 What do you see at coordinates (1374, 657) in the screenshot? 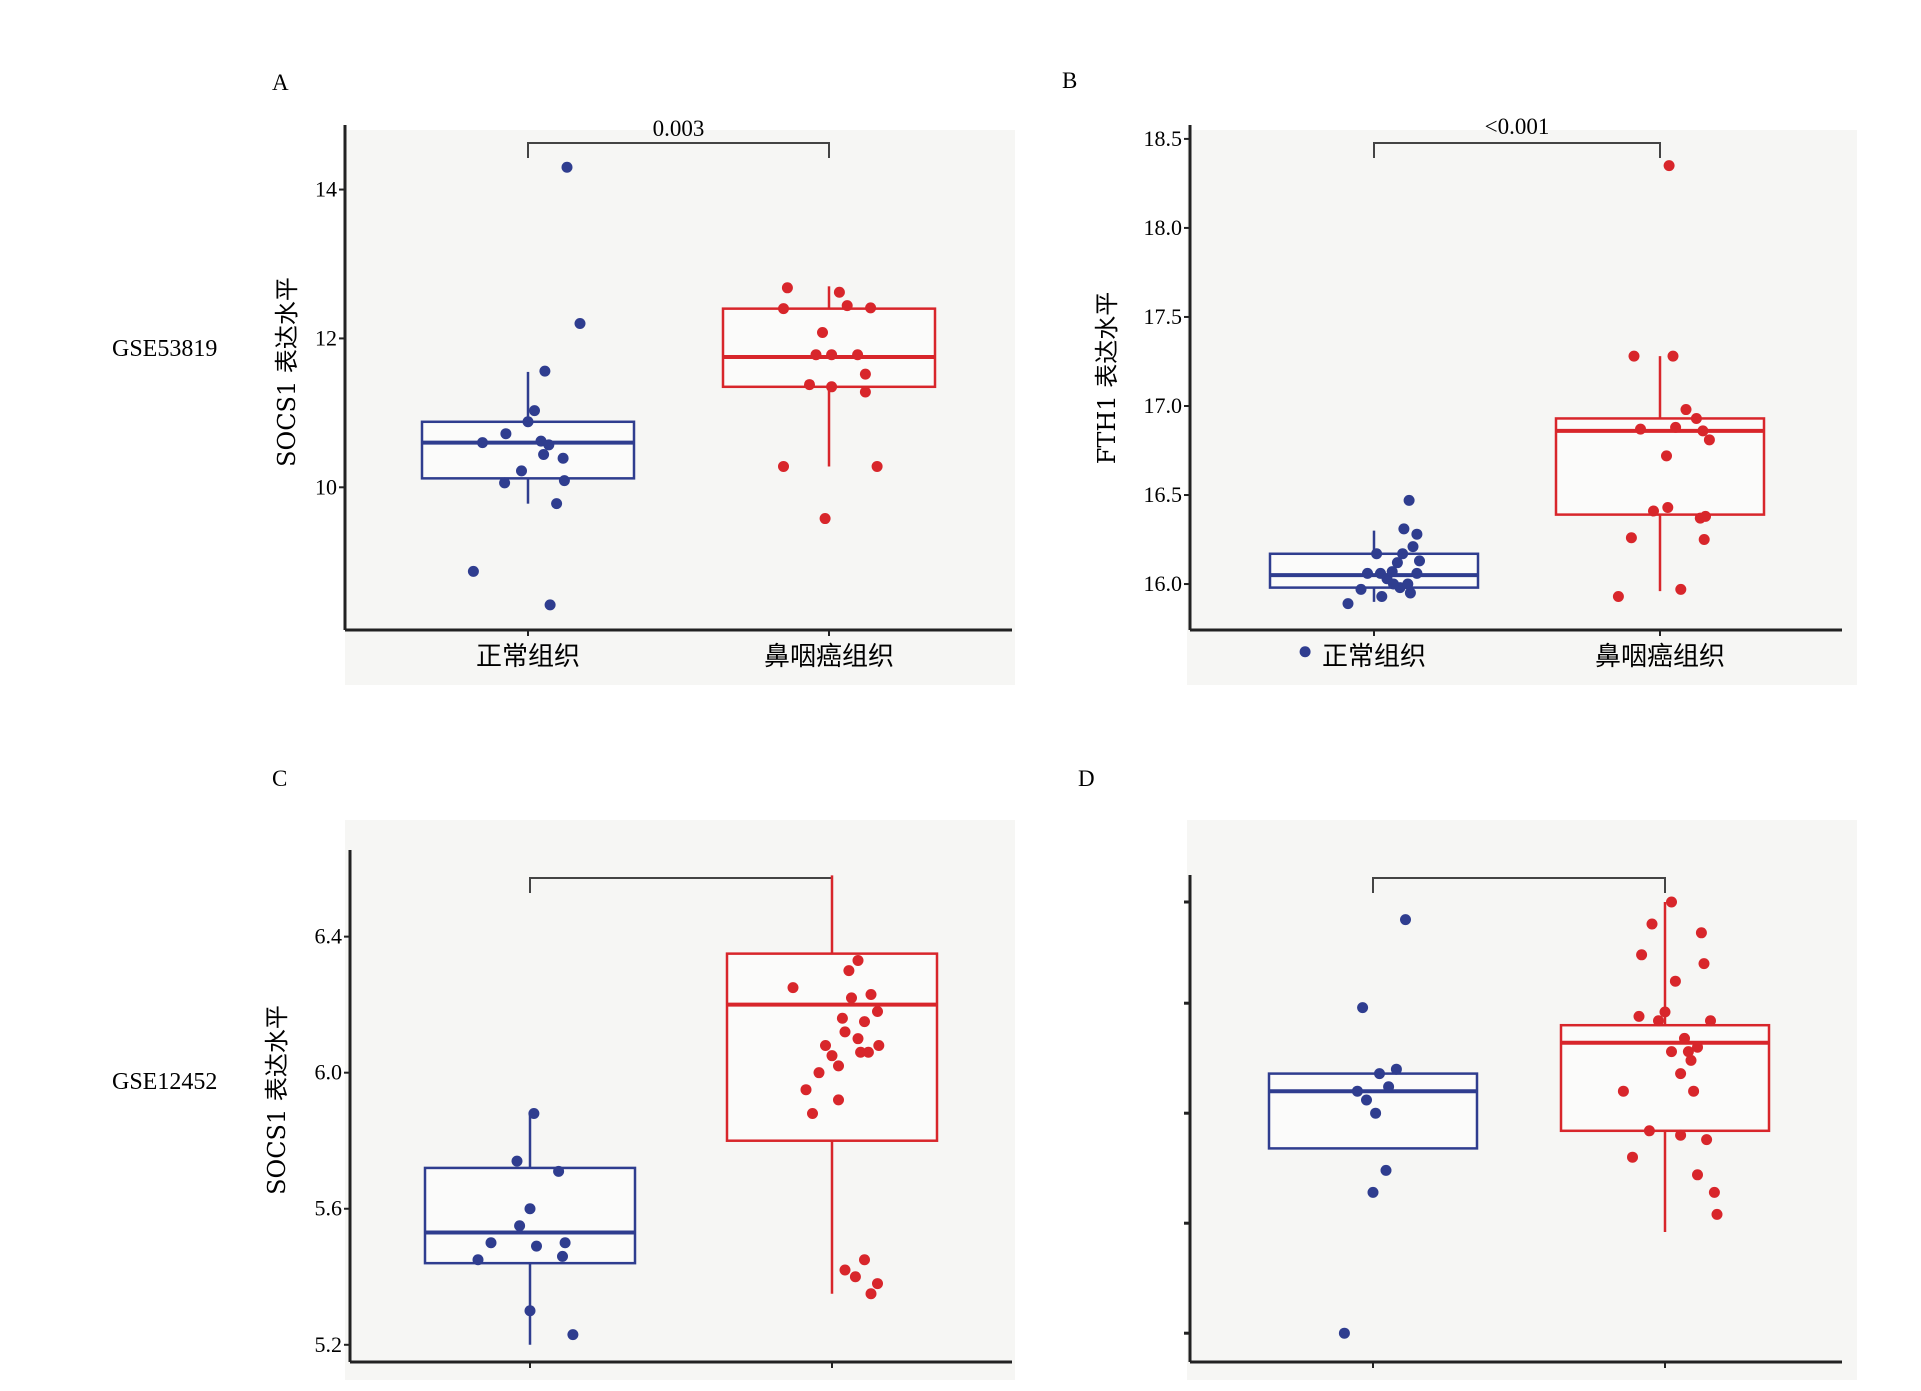
I see `x-tick-label-normal: 正常组织` at bounding box center [1374, 657].